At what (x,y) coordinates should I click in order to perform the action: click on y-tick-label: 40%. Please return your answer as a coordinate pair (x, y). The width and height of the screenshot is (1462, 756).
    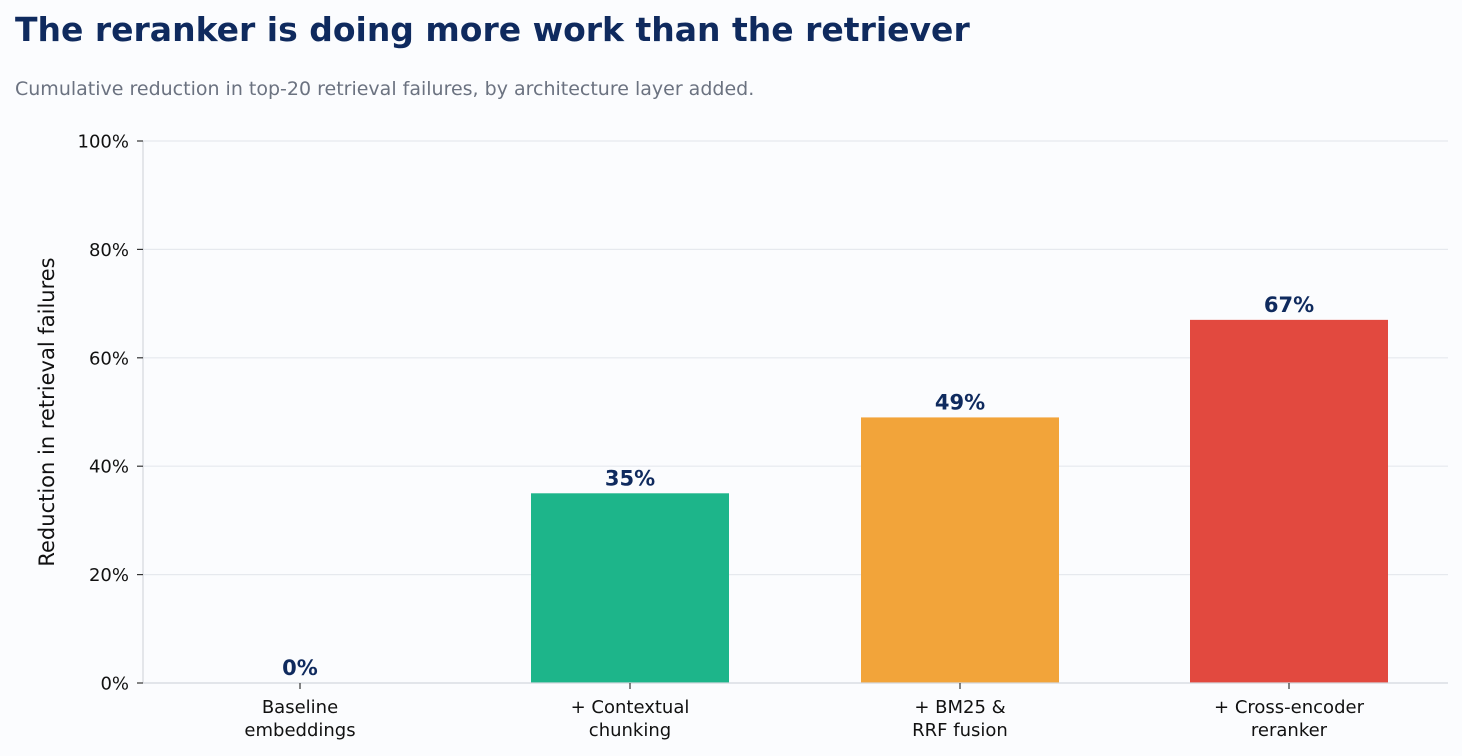
    Looking at the image, I should click on (109, 467).